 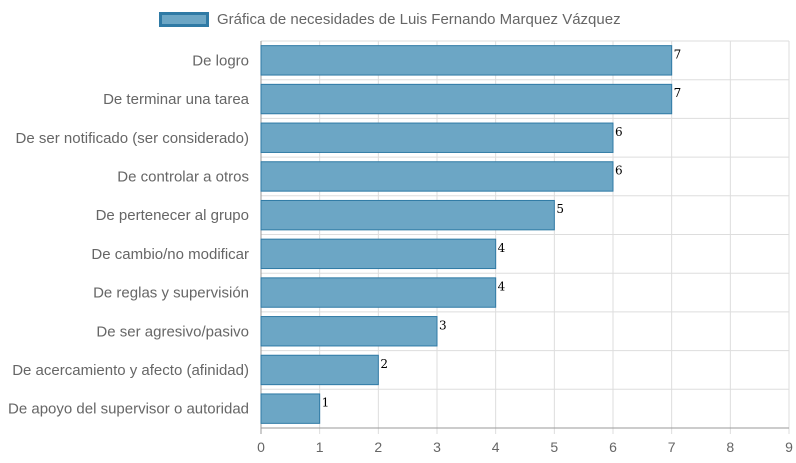 What do you see at coordinates (789, 447) in the screenshot?
I see `x-tick-label: 9` at bounding box center [789, 447].